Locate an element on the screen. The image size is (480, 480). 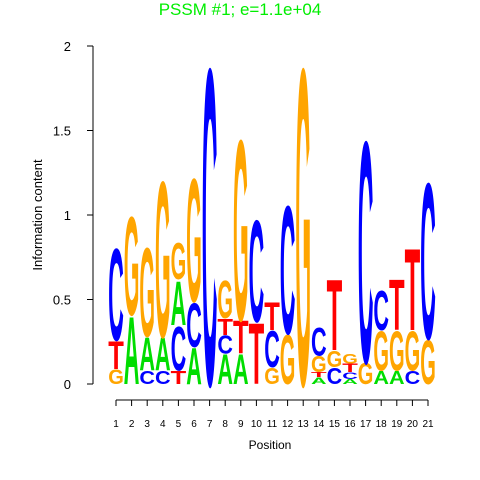
x-tick-label: 3 is located at coordinates (147, 424).